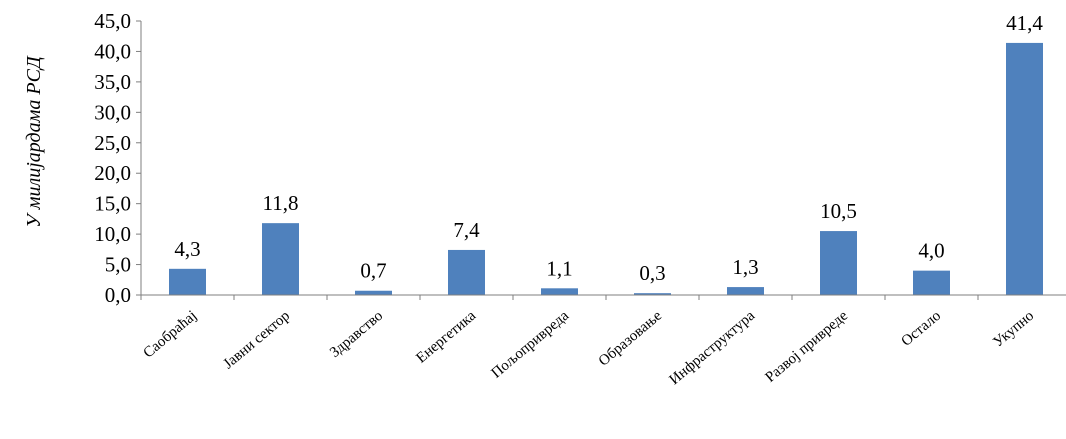  I want to click on x-category-label: Развој привреде, so click(806, 347).